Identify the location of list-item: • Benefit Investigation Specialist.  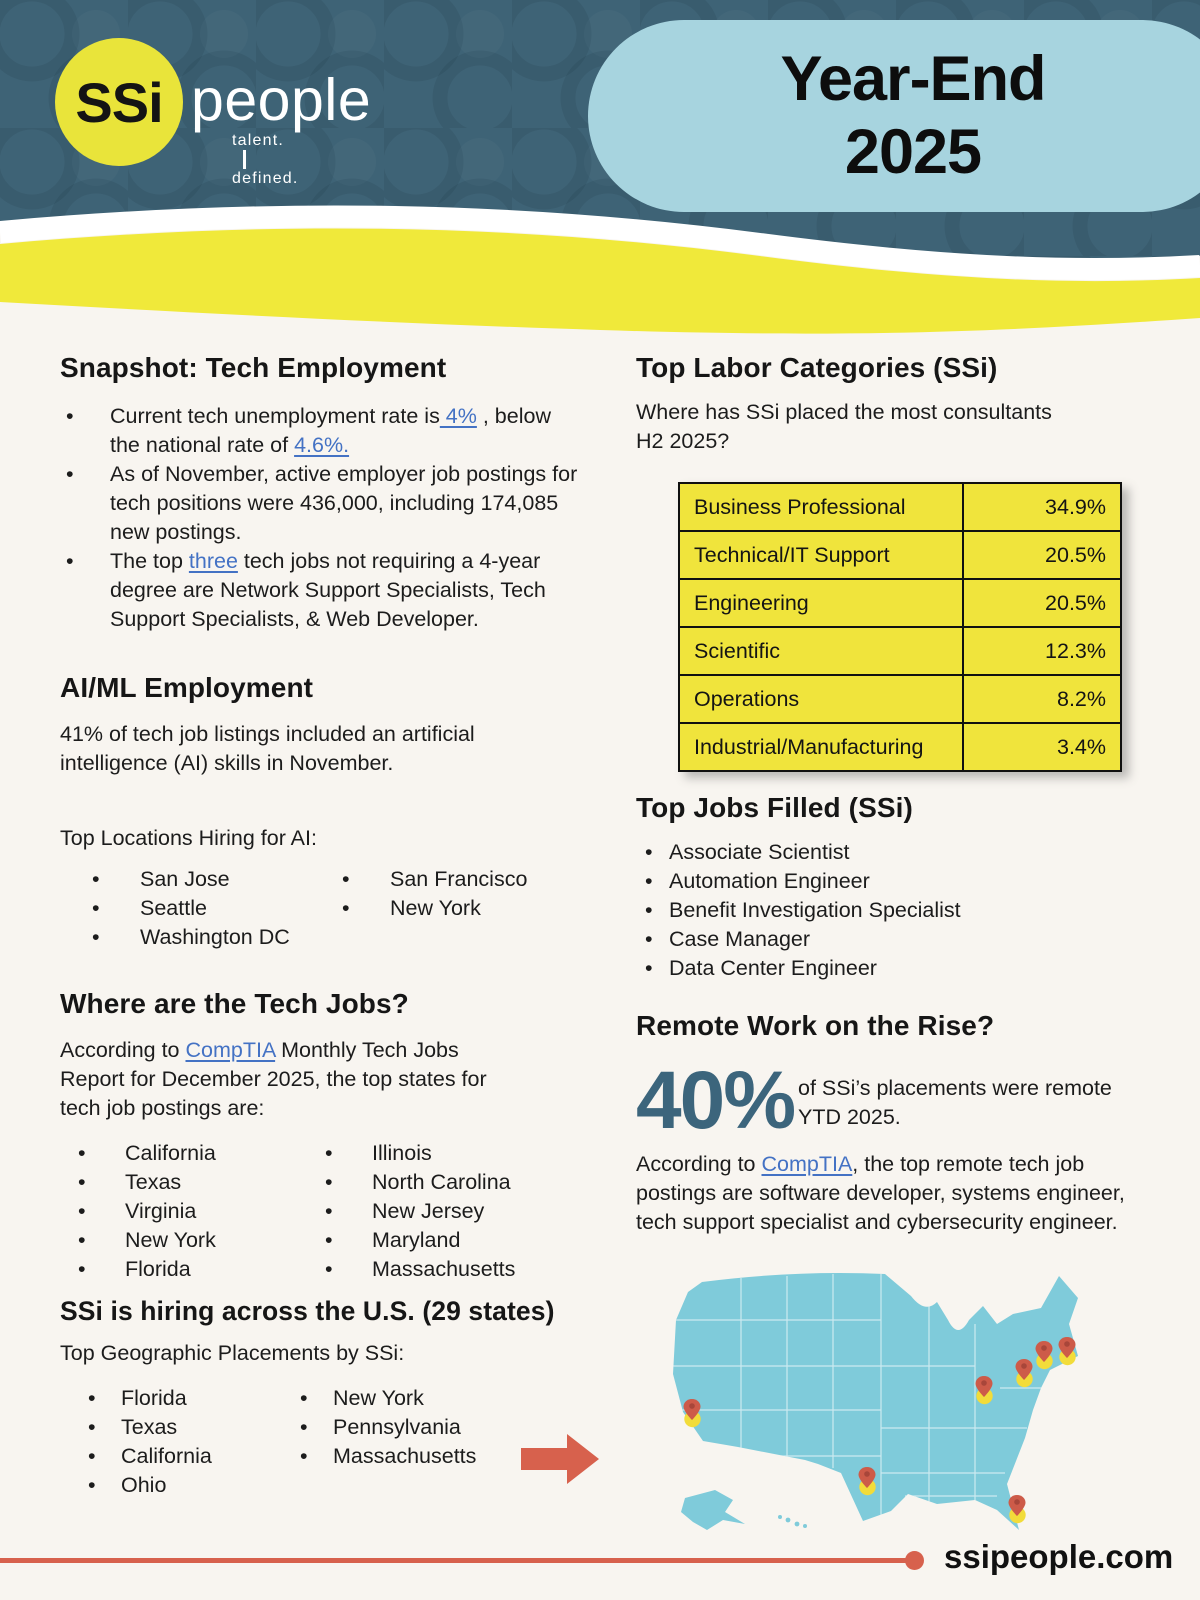
(890, 910).